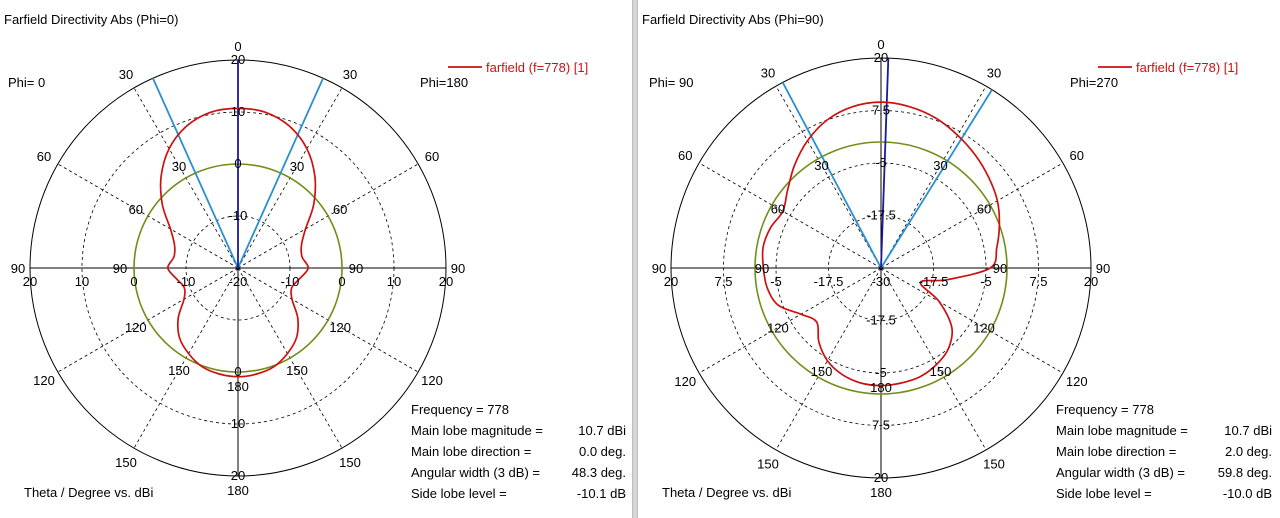 The width and height of the screenshot is (1280, 518). I want to click on chart-title: Farfield Directivity Abs (Phi=0), so click(91, 19).